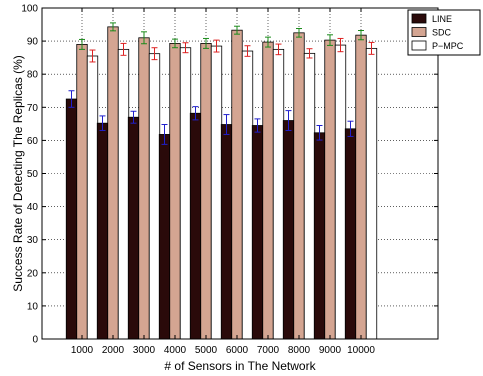  I want to click on y-tick-label: 70, so click(33, 108).